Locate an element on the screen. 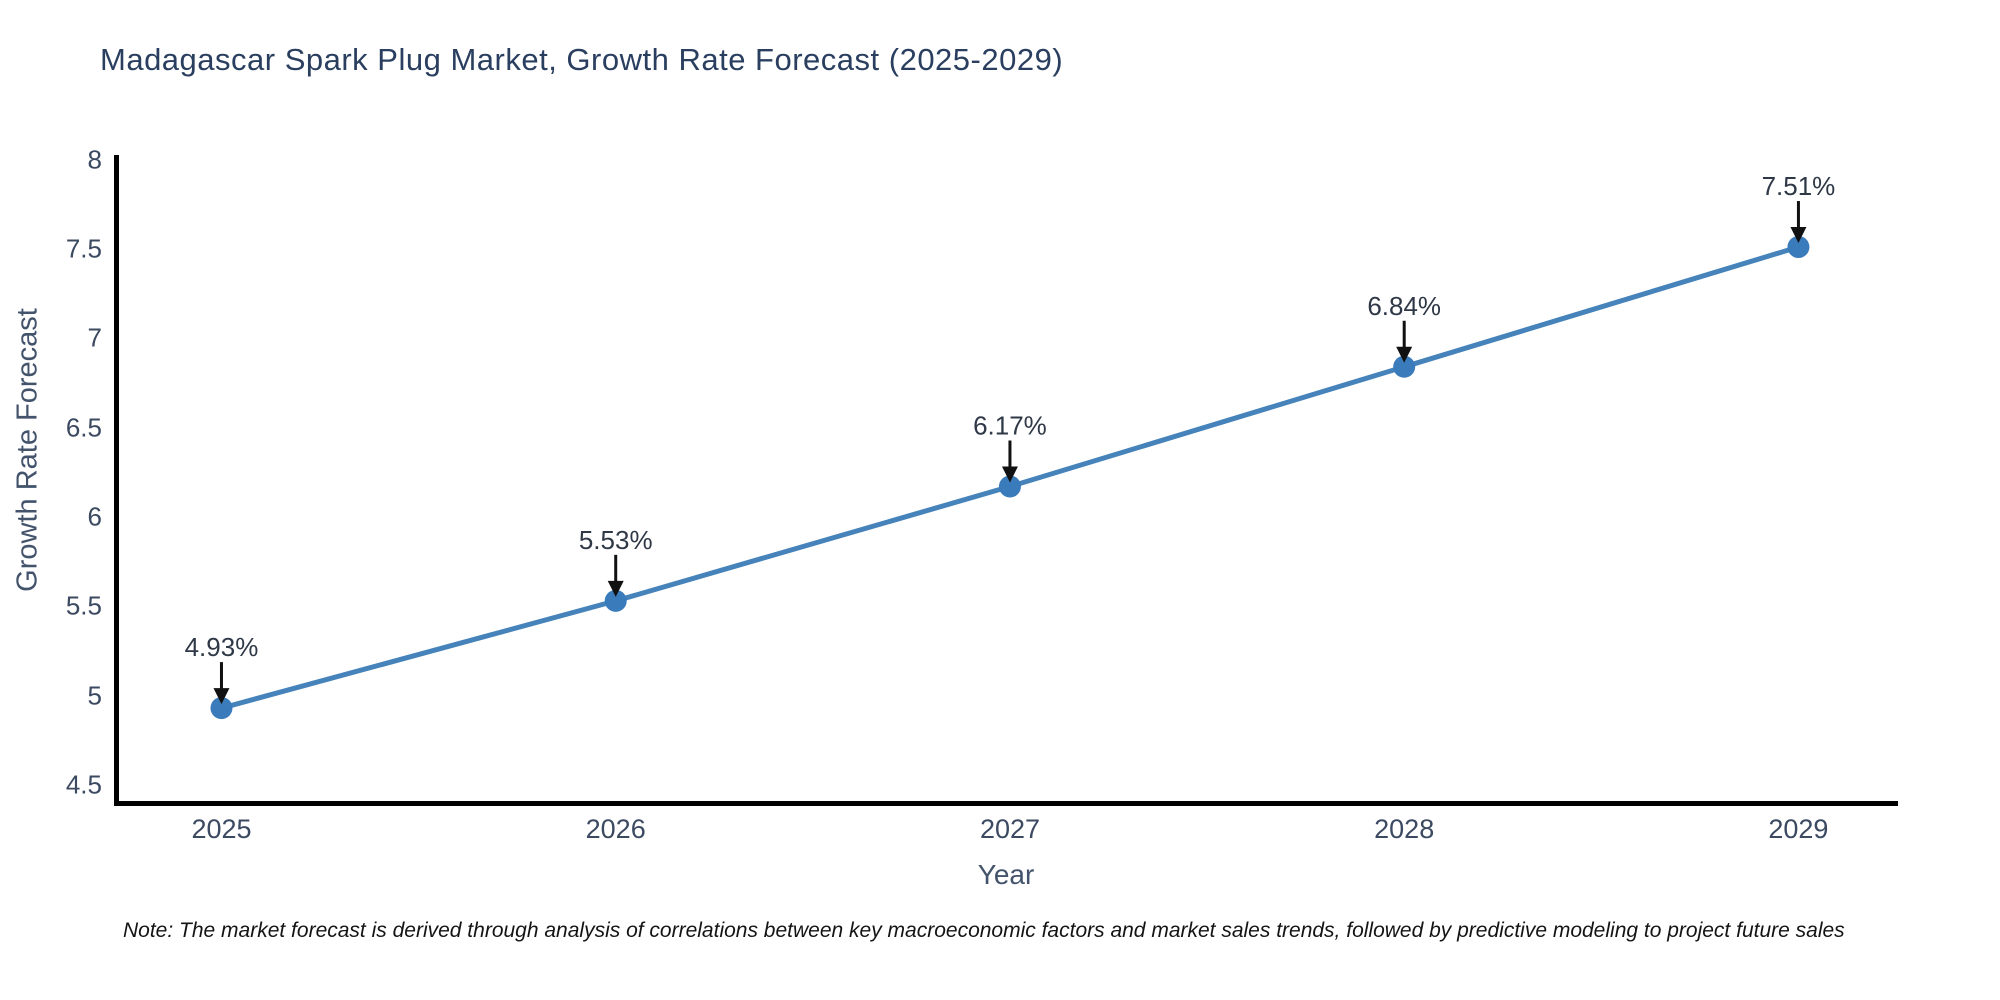  data-point-label: 7.51% is located at coordinates (1799, 186).